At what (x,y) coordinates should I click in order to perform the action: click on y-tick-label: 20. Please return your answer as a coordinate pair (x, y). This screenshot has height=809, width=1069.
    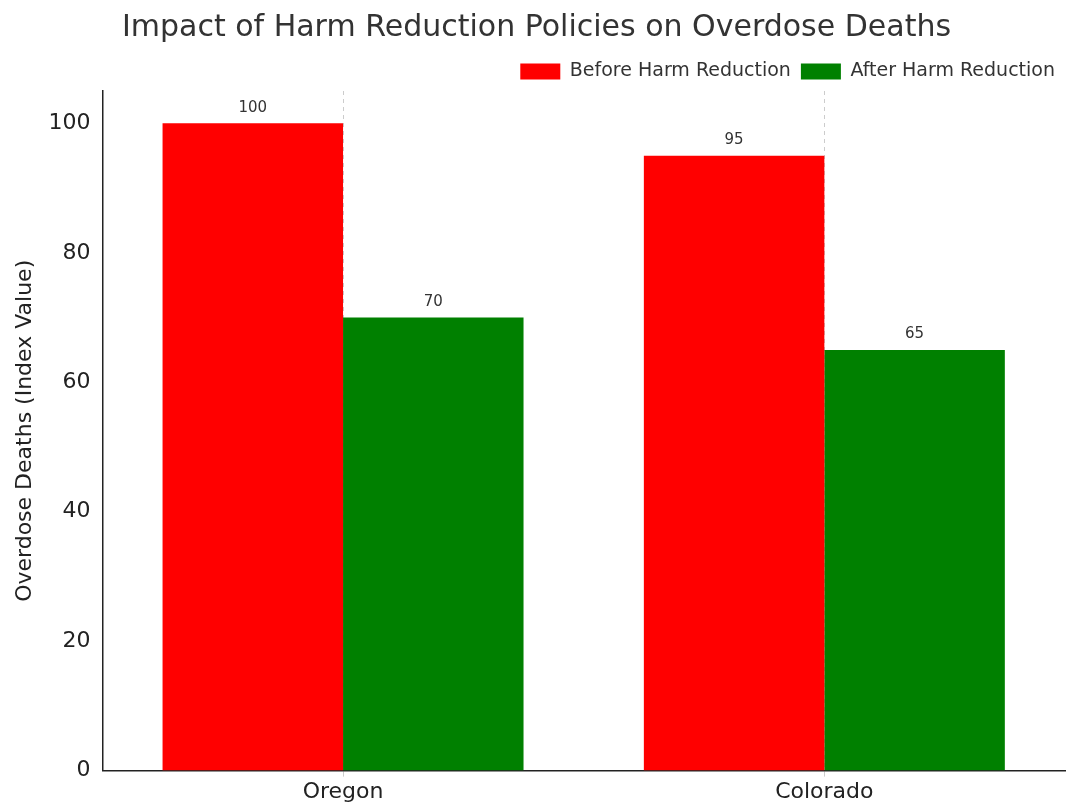
    Looking at the image, I should click on (76, 639).